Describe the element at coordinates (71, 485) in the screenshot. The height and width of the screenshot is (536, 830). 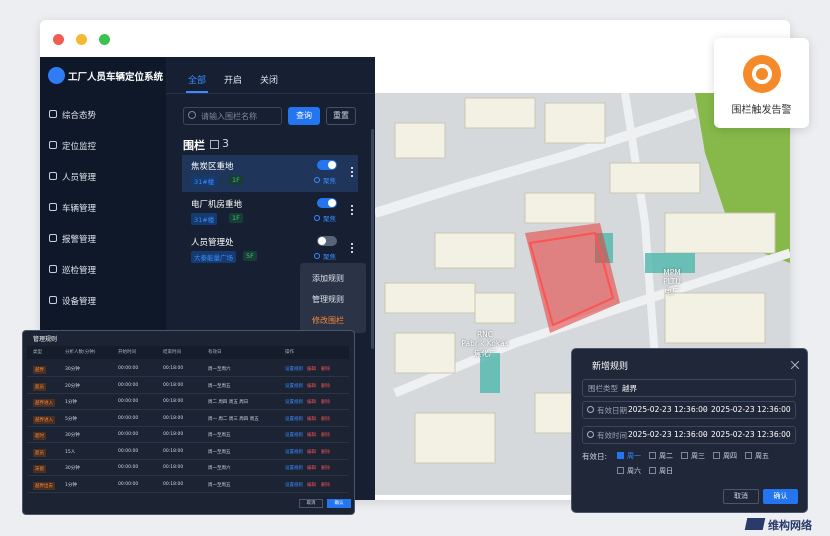
I see `table-cell: 1分钟` at that location.